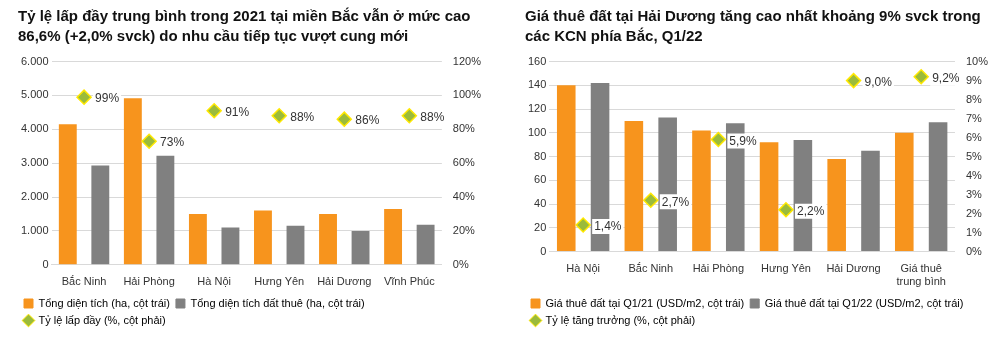  I want to click on y-tick-label: 160, so click(537, 60).